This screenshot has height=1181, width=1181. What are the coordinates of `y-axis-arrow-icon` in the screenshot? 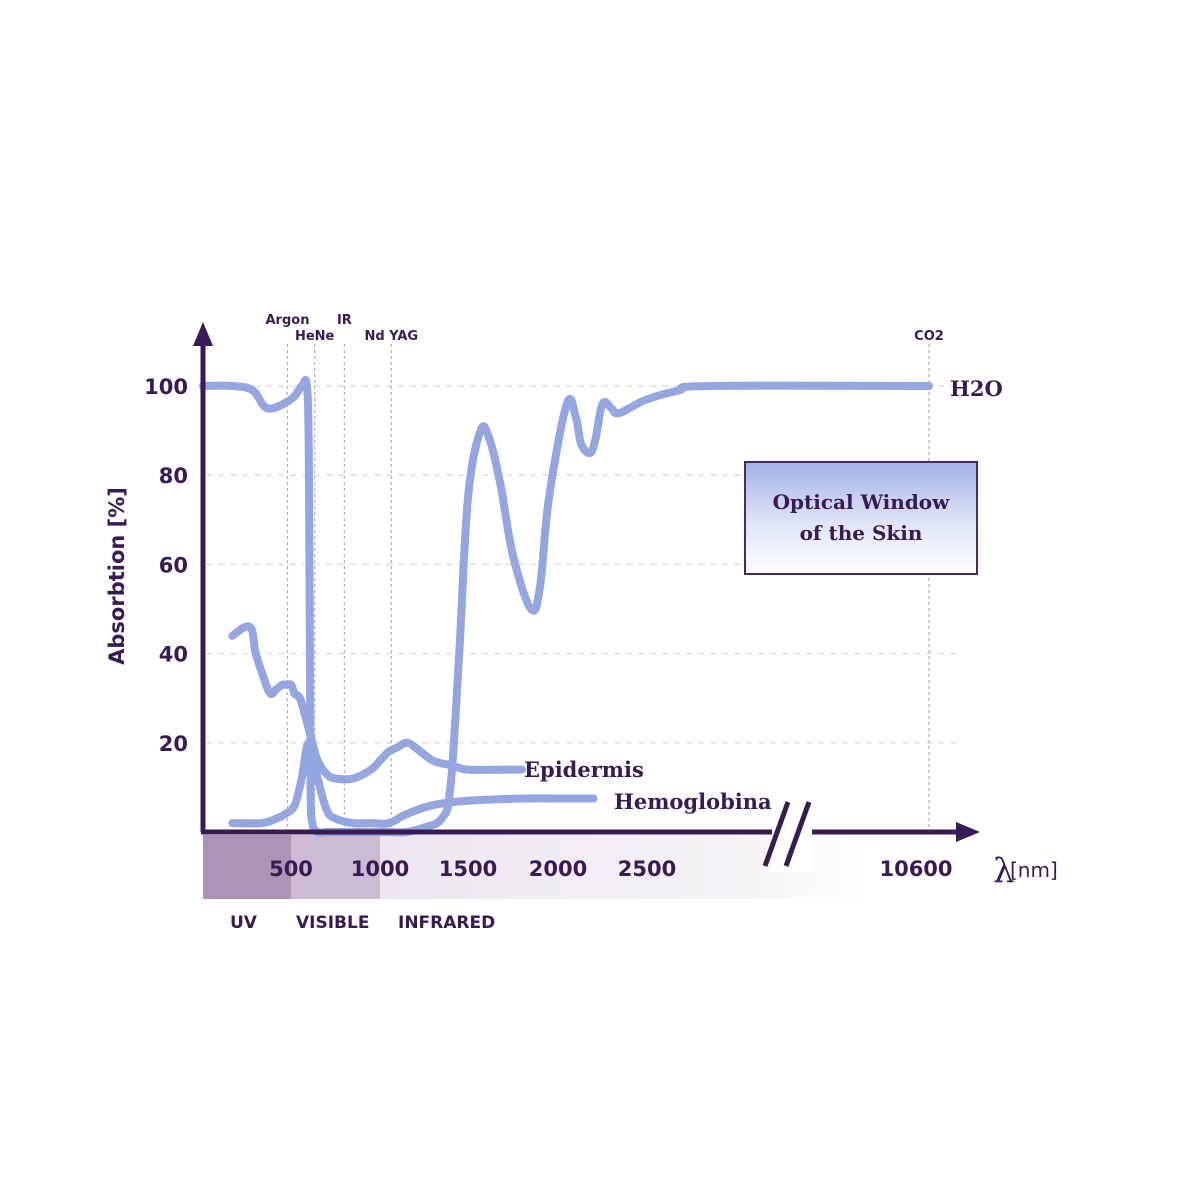 It's located at (203, 334).